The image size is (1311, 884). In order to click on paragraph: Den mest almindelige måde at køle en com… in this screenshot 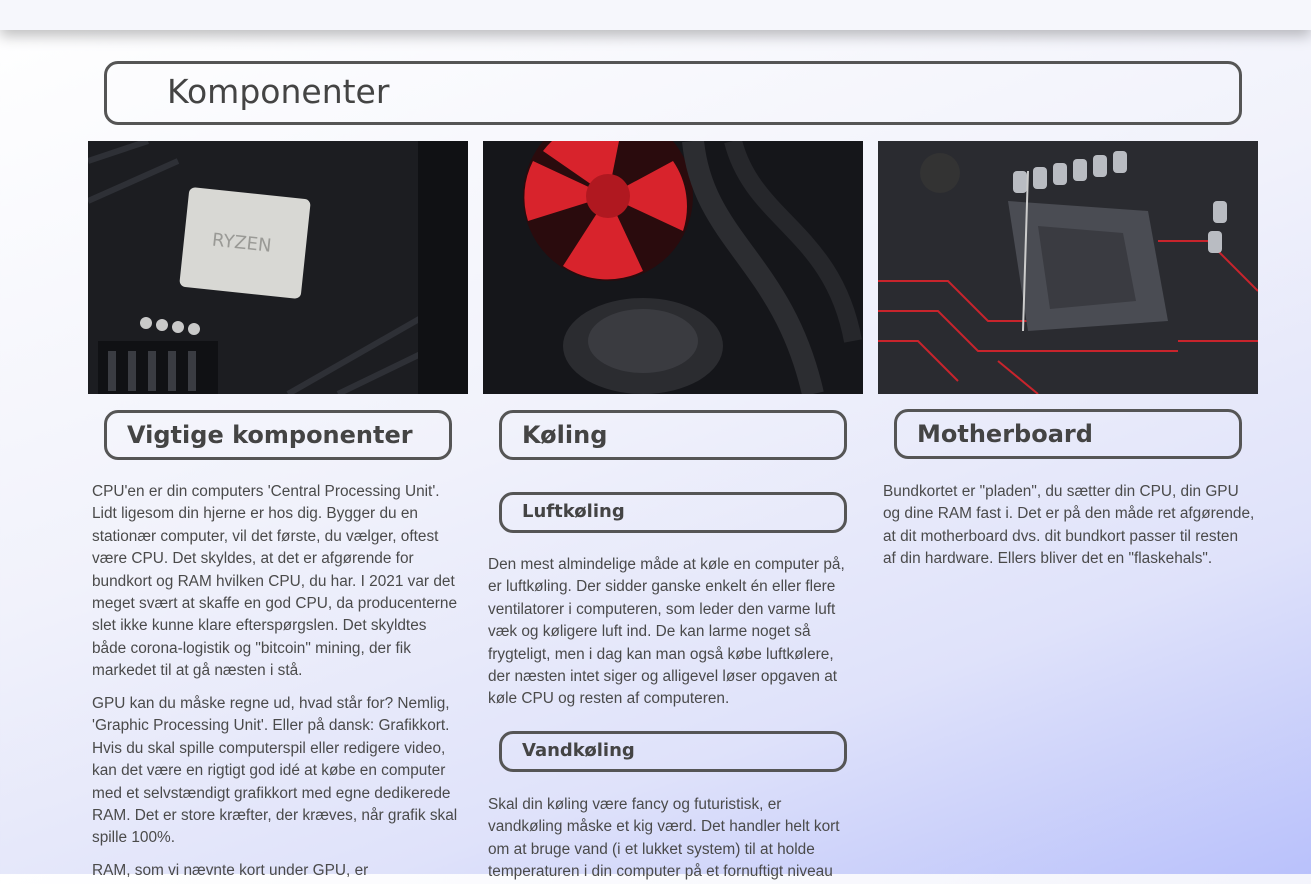, I will do `click(666, 632)`.